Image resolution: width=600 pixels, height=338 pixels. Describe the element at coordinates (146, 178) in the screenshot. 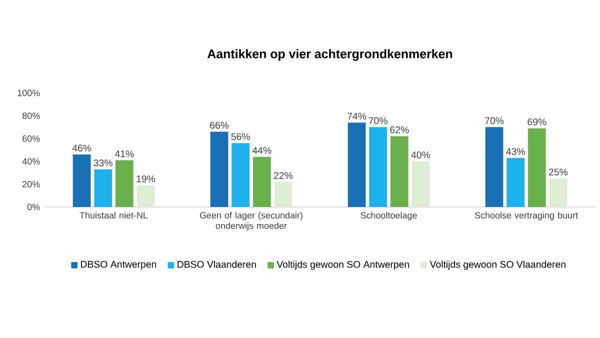

I see `data-label: 19%` at that location.